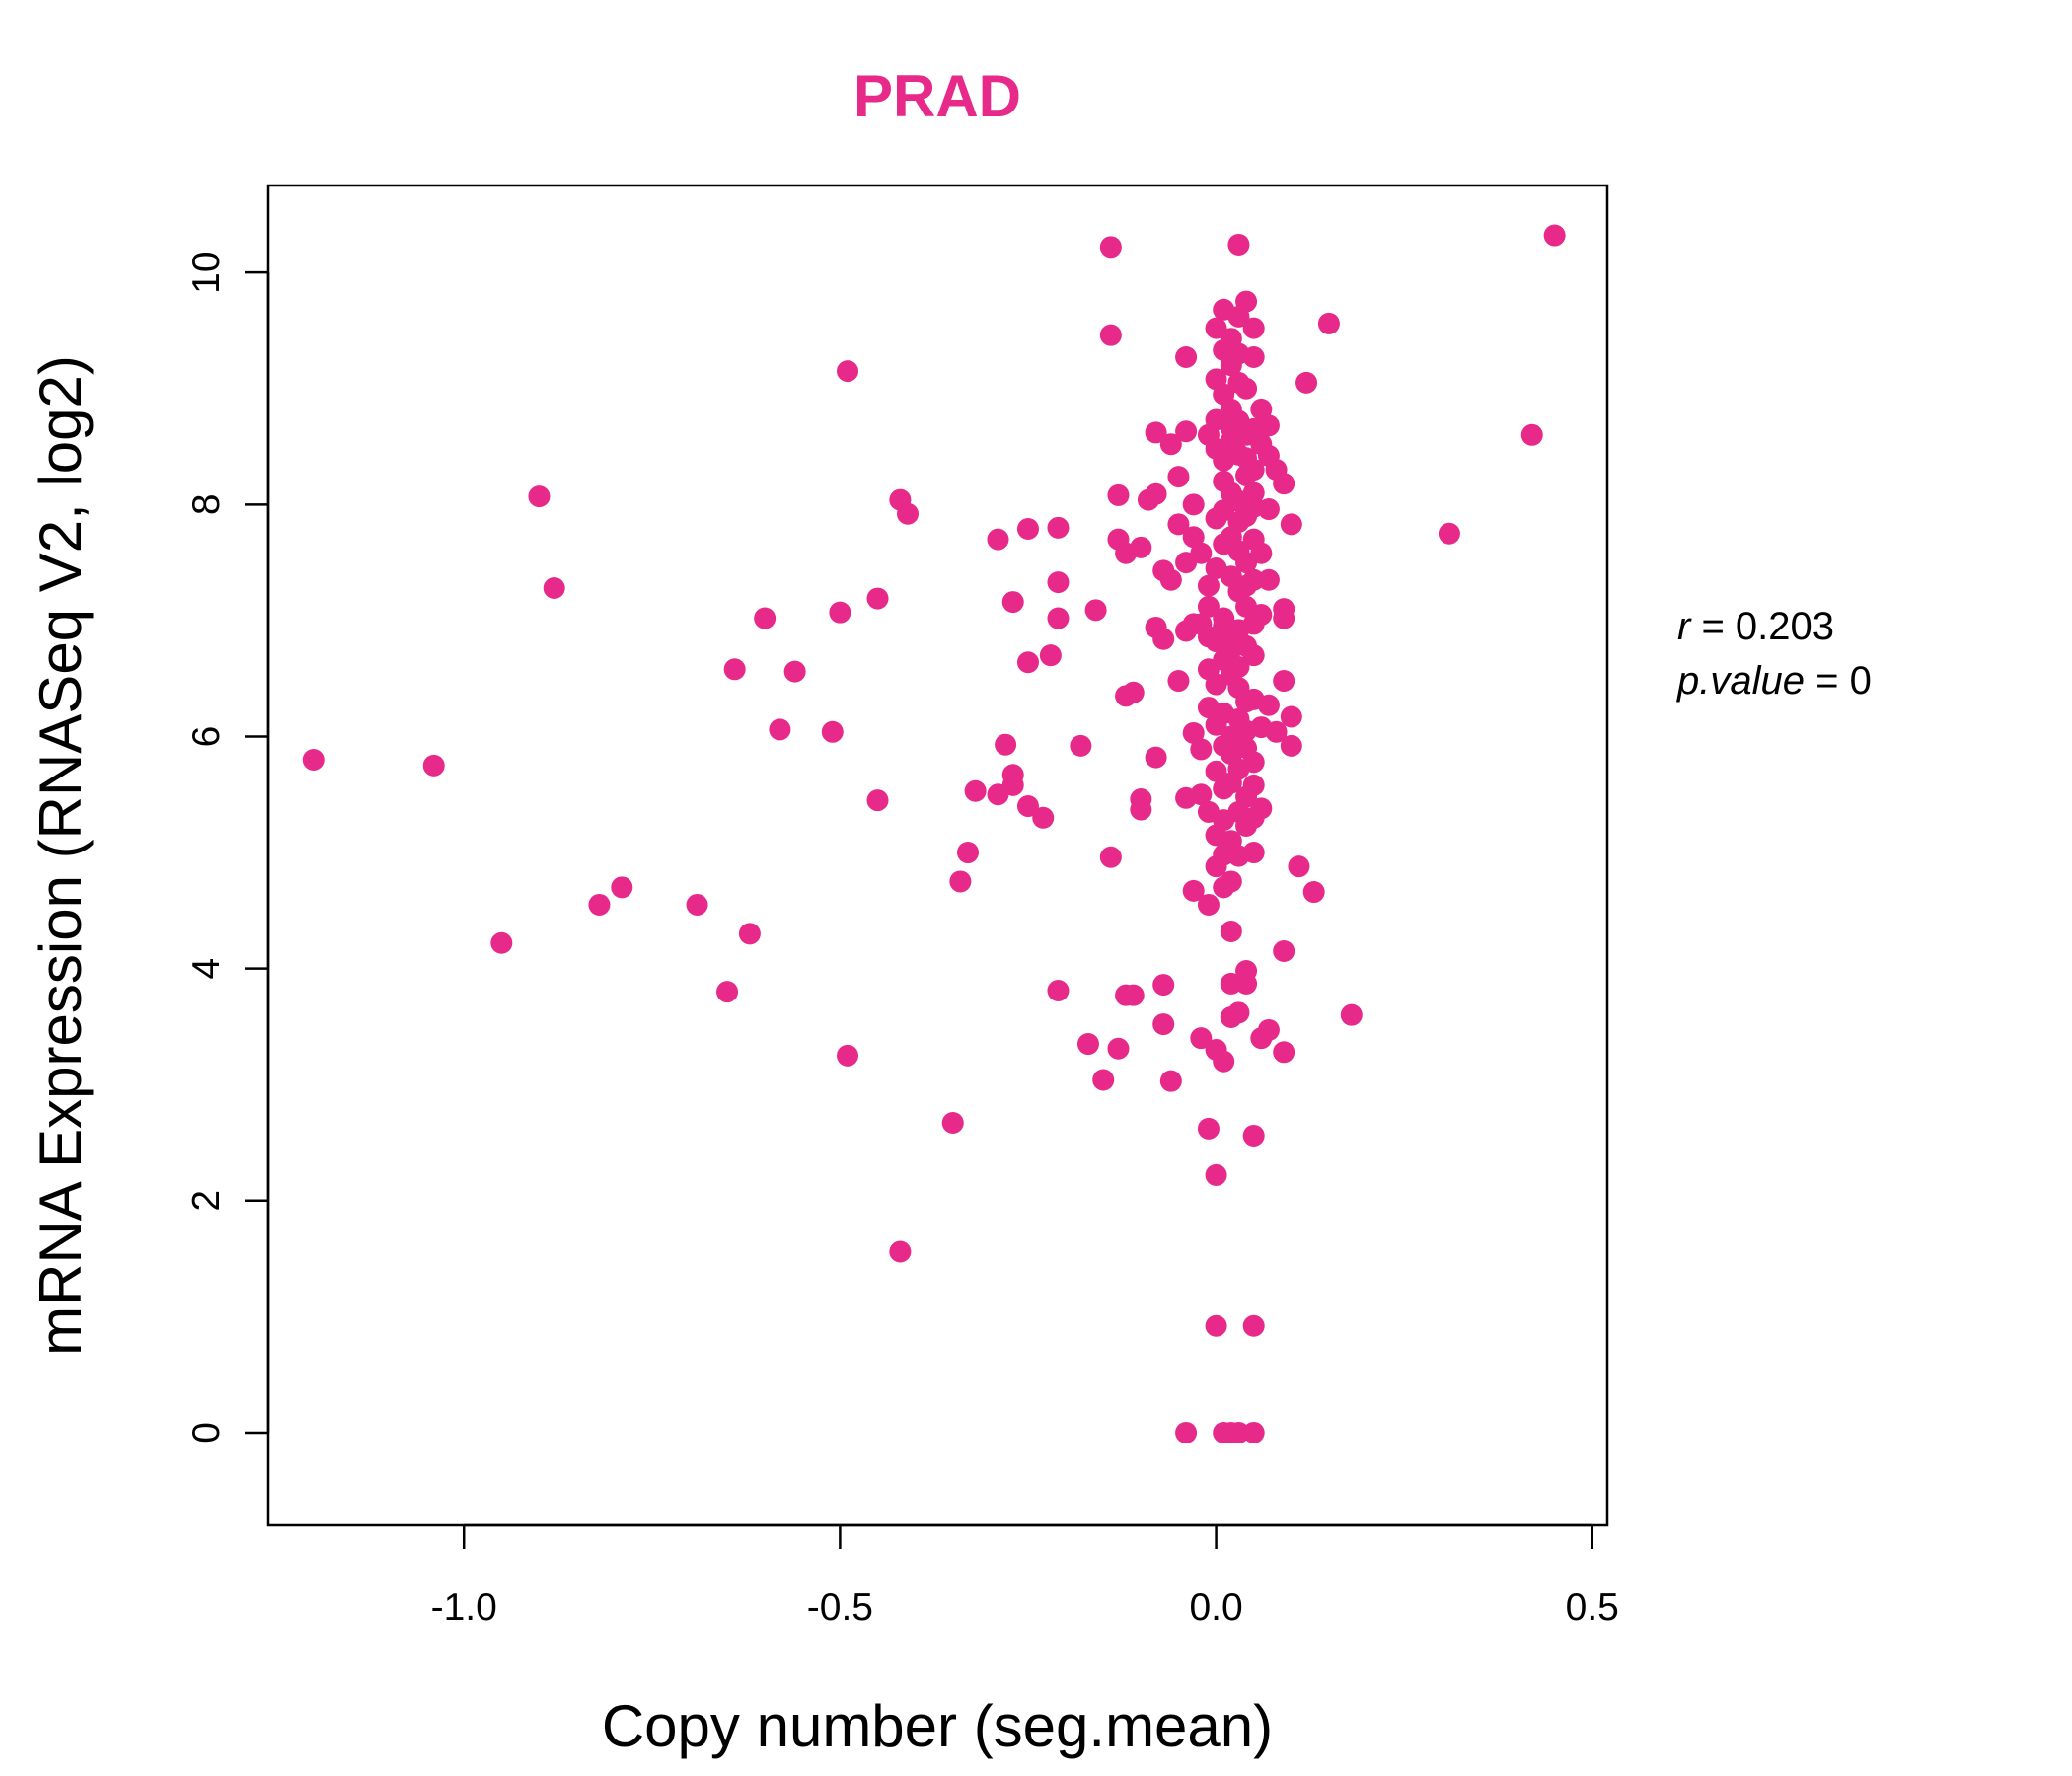  I want to click on r-equals: =, so click(1713, 626).